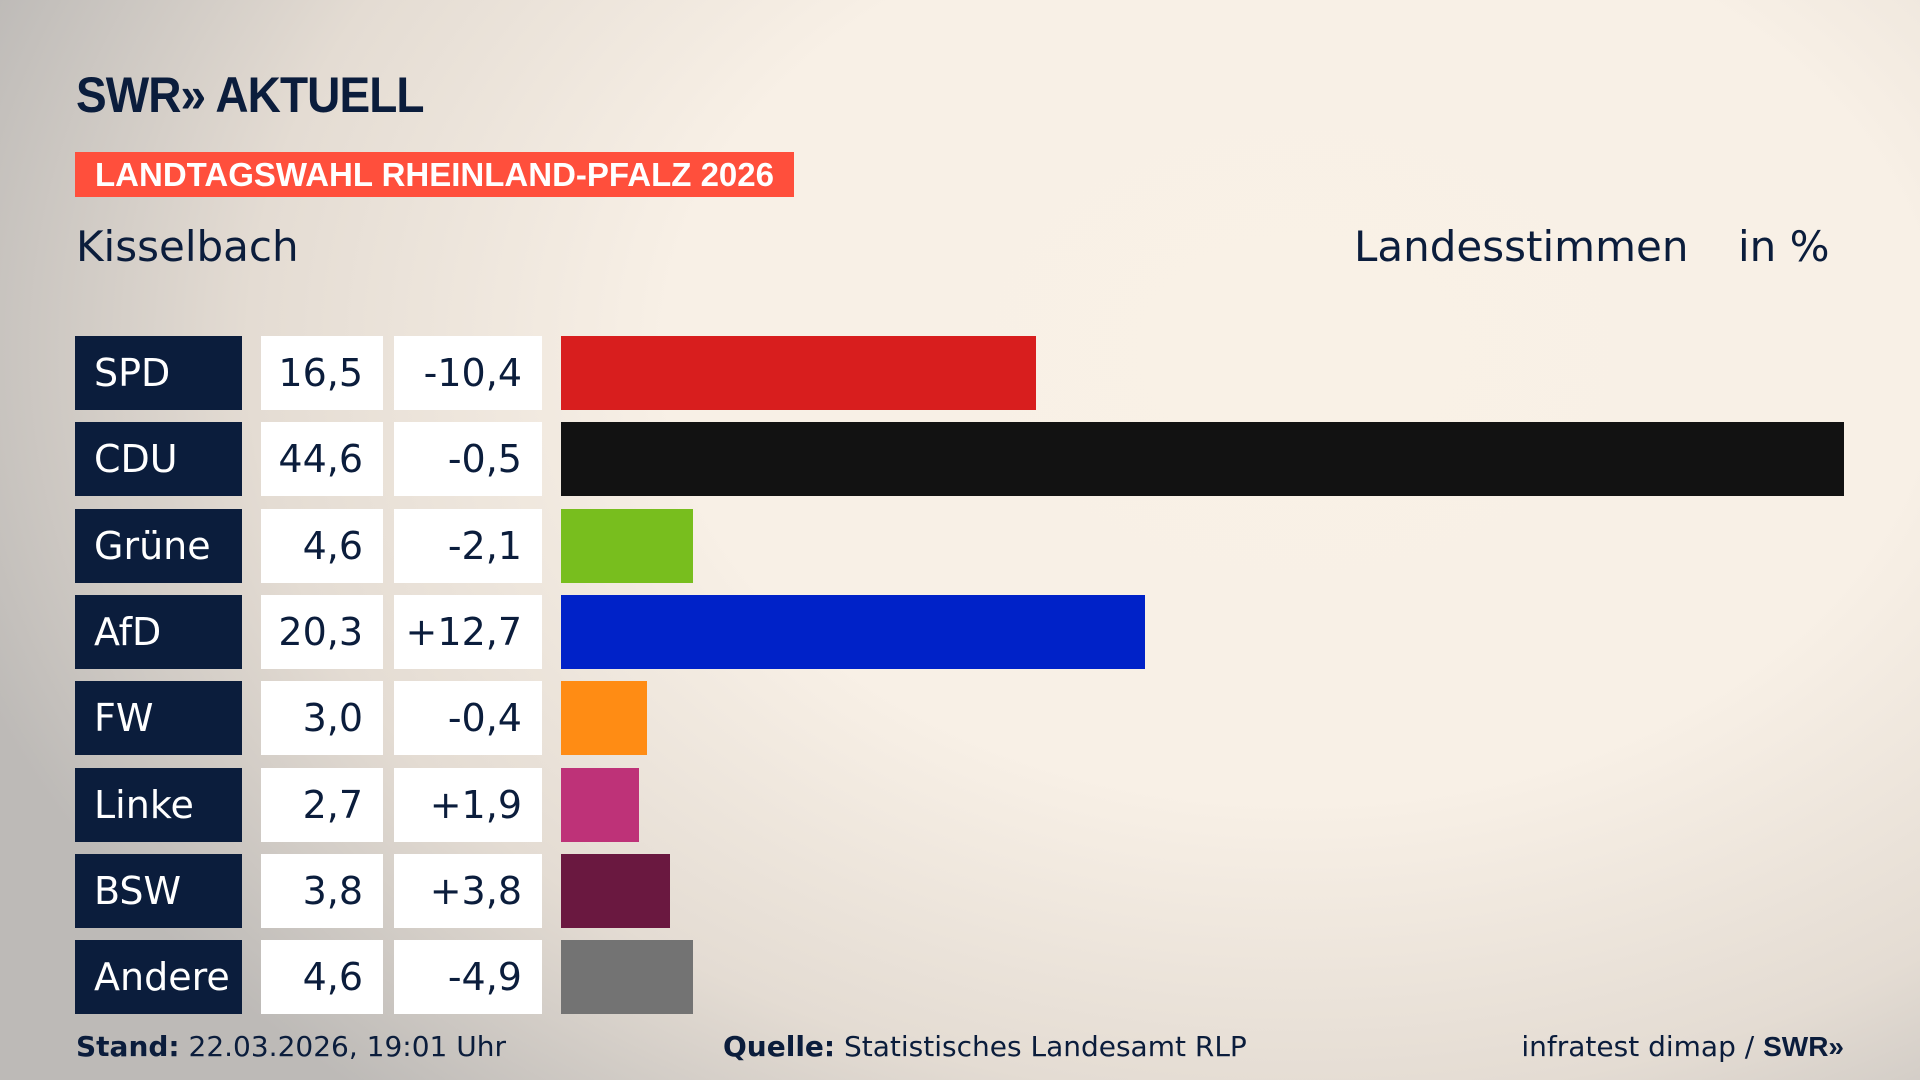  I want to click on party-label: SPD, so click(158, 373).